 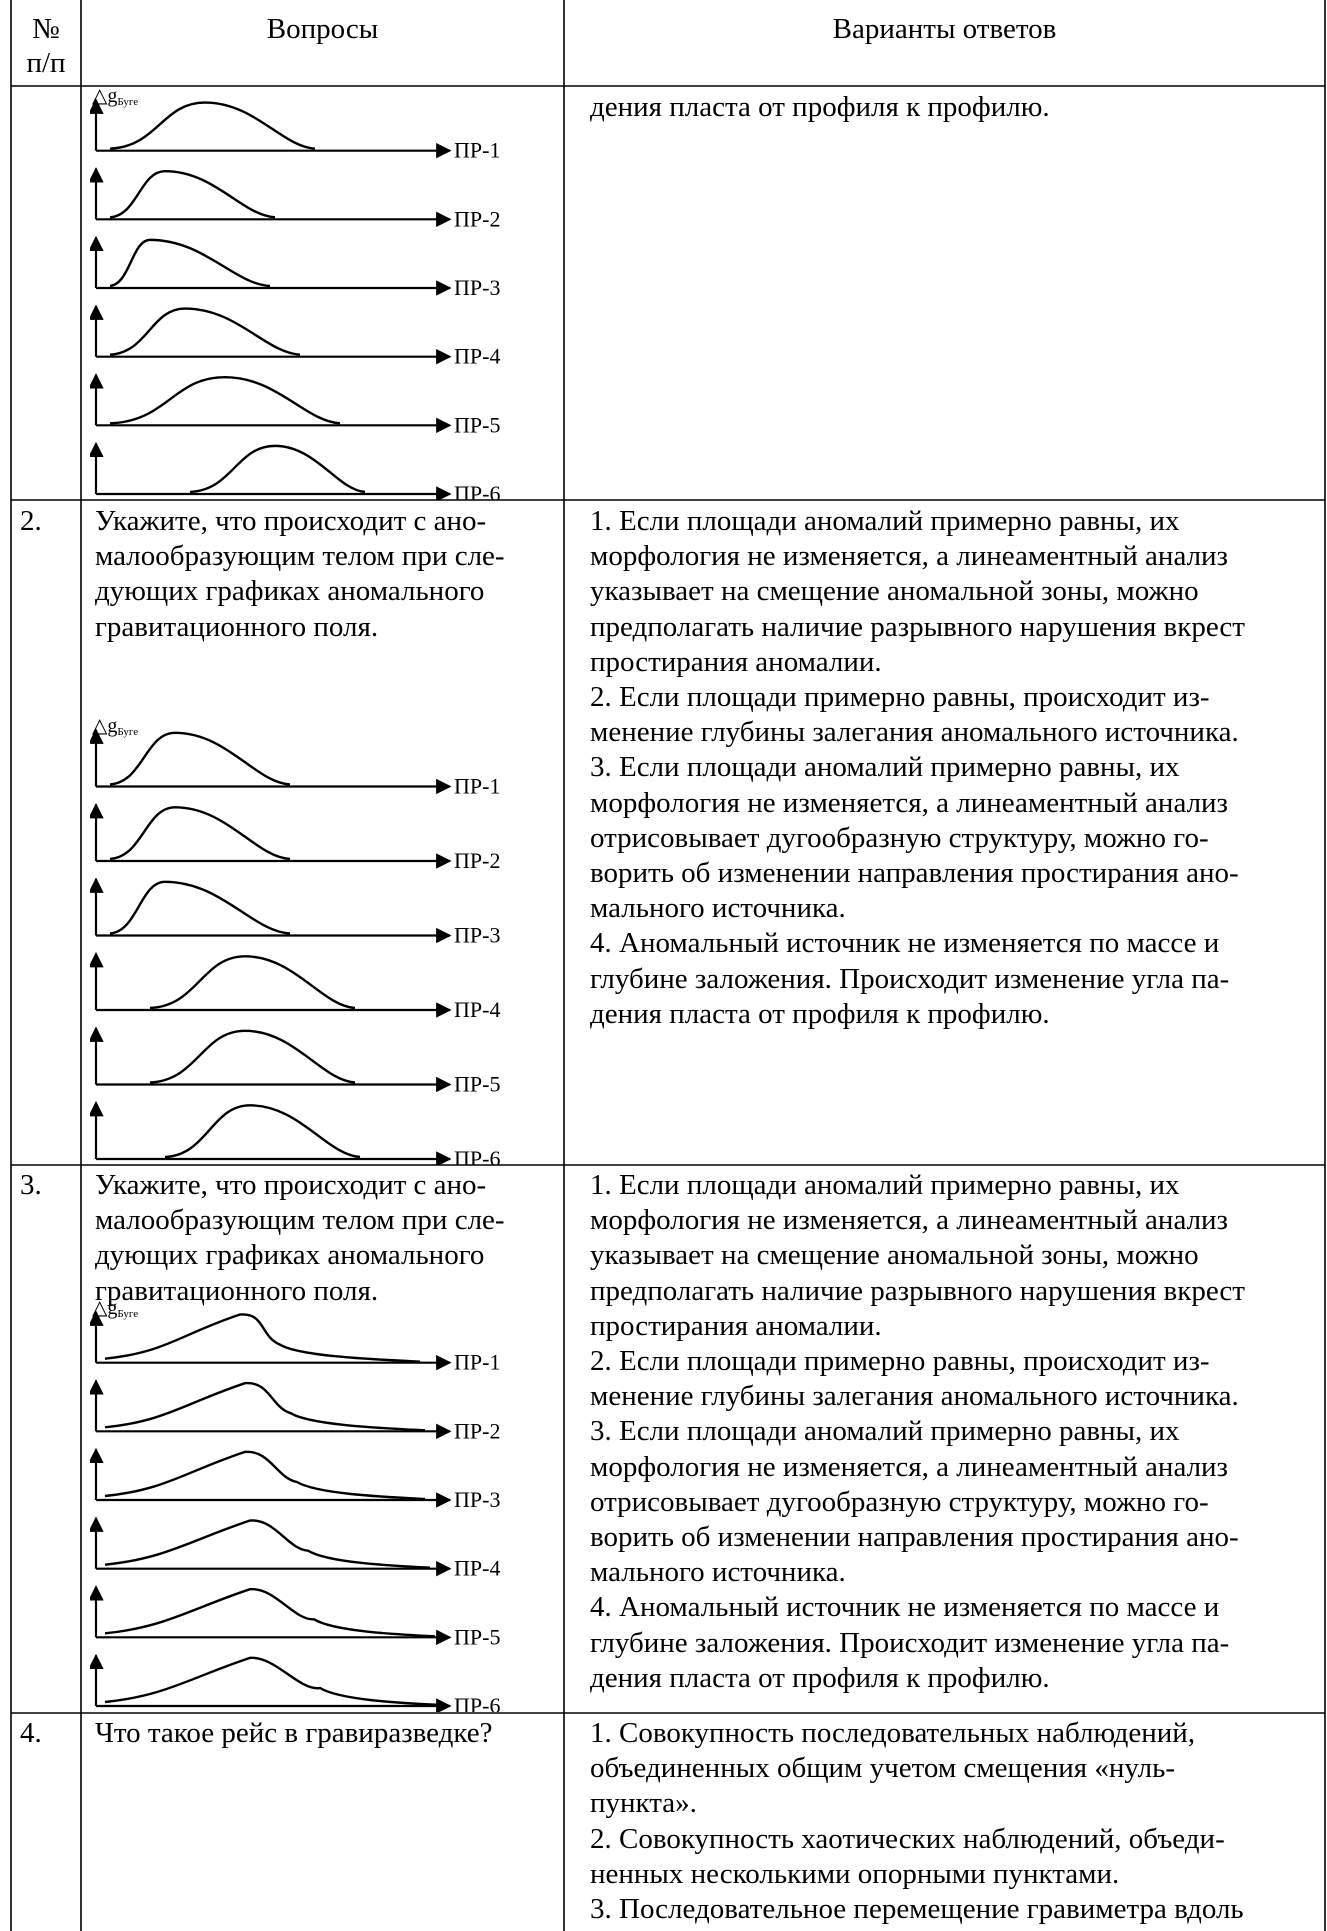 I want to click on header-num-col: № п/п, so click(x=46, y=46).